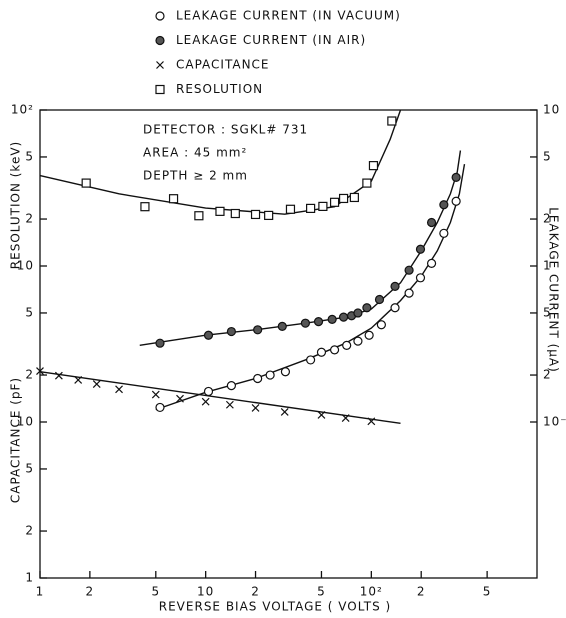 The image size is (566, 618). I want to click on x-axis-title: REVERSE BIAS VOLTAGE ( VOLTS ), so click(275, 607).